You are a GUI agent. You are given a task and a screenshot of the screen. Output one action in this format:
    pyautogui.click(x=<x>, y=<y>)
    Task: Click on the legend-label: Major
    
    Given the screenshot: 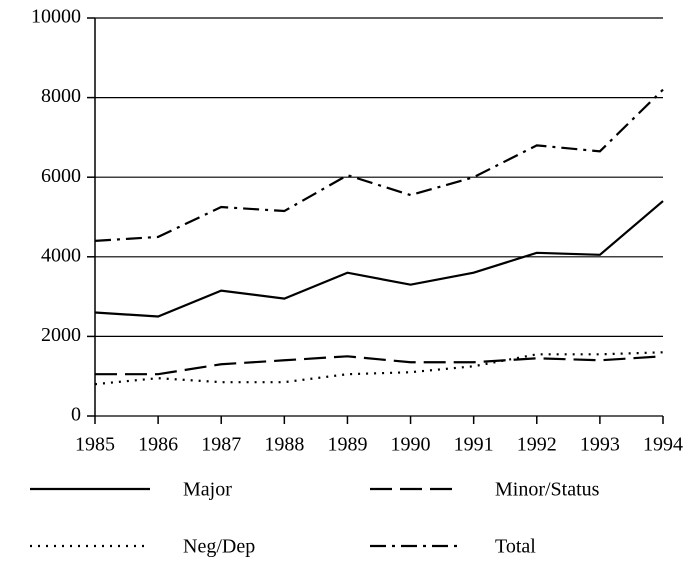 What is the action you would take?
    pyautogui.click(x=207, y=490)
    